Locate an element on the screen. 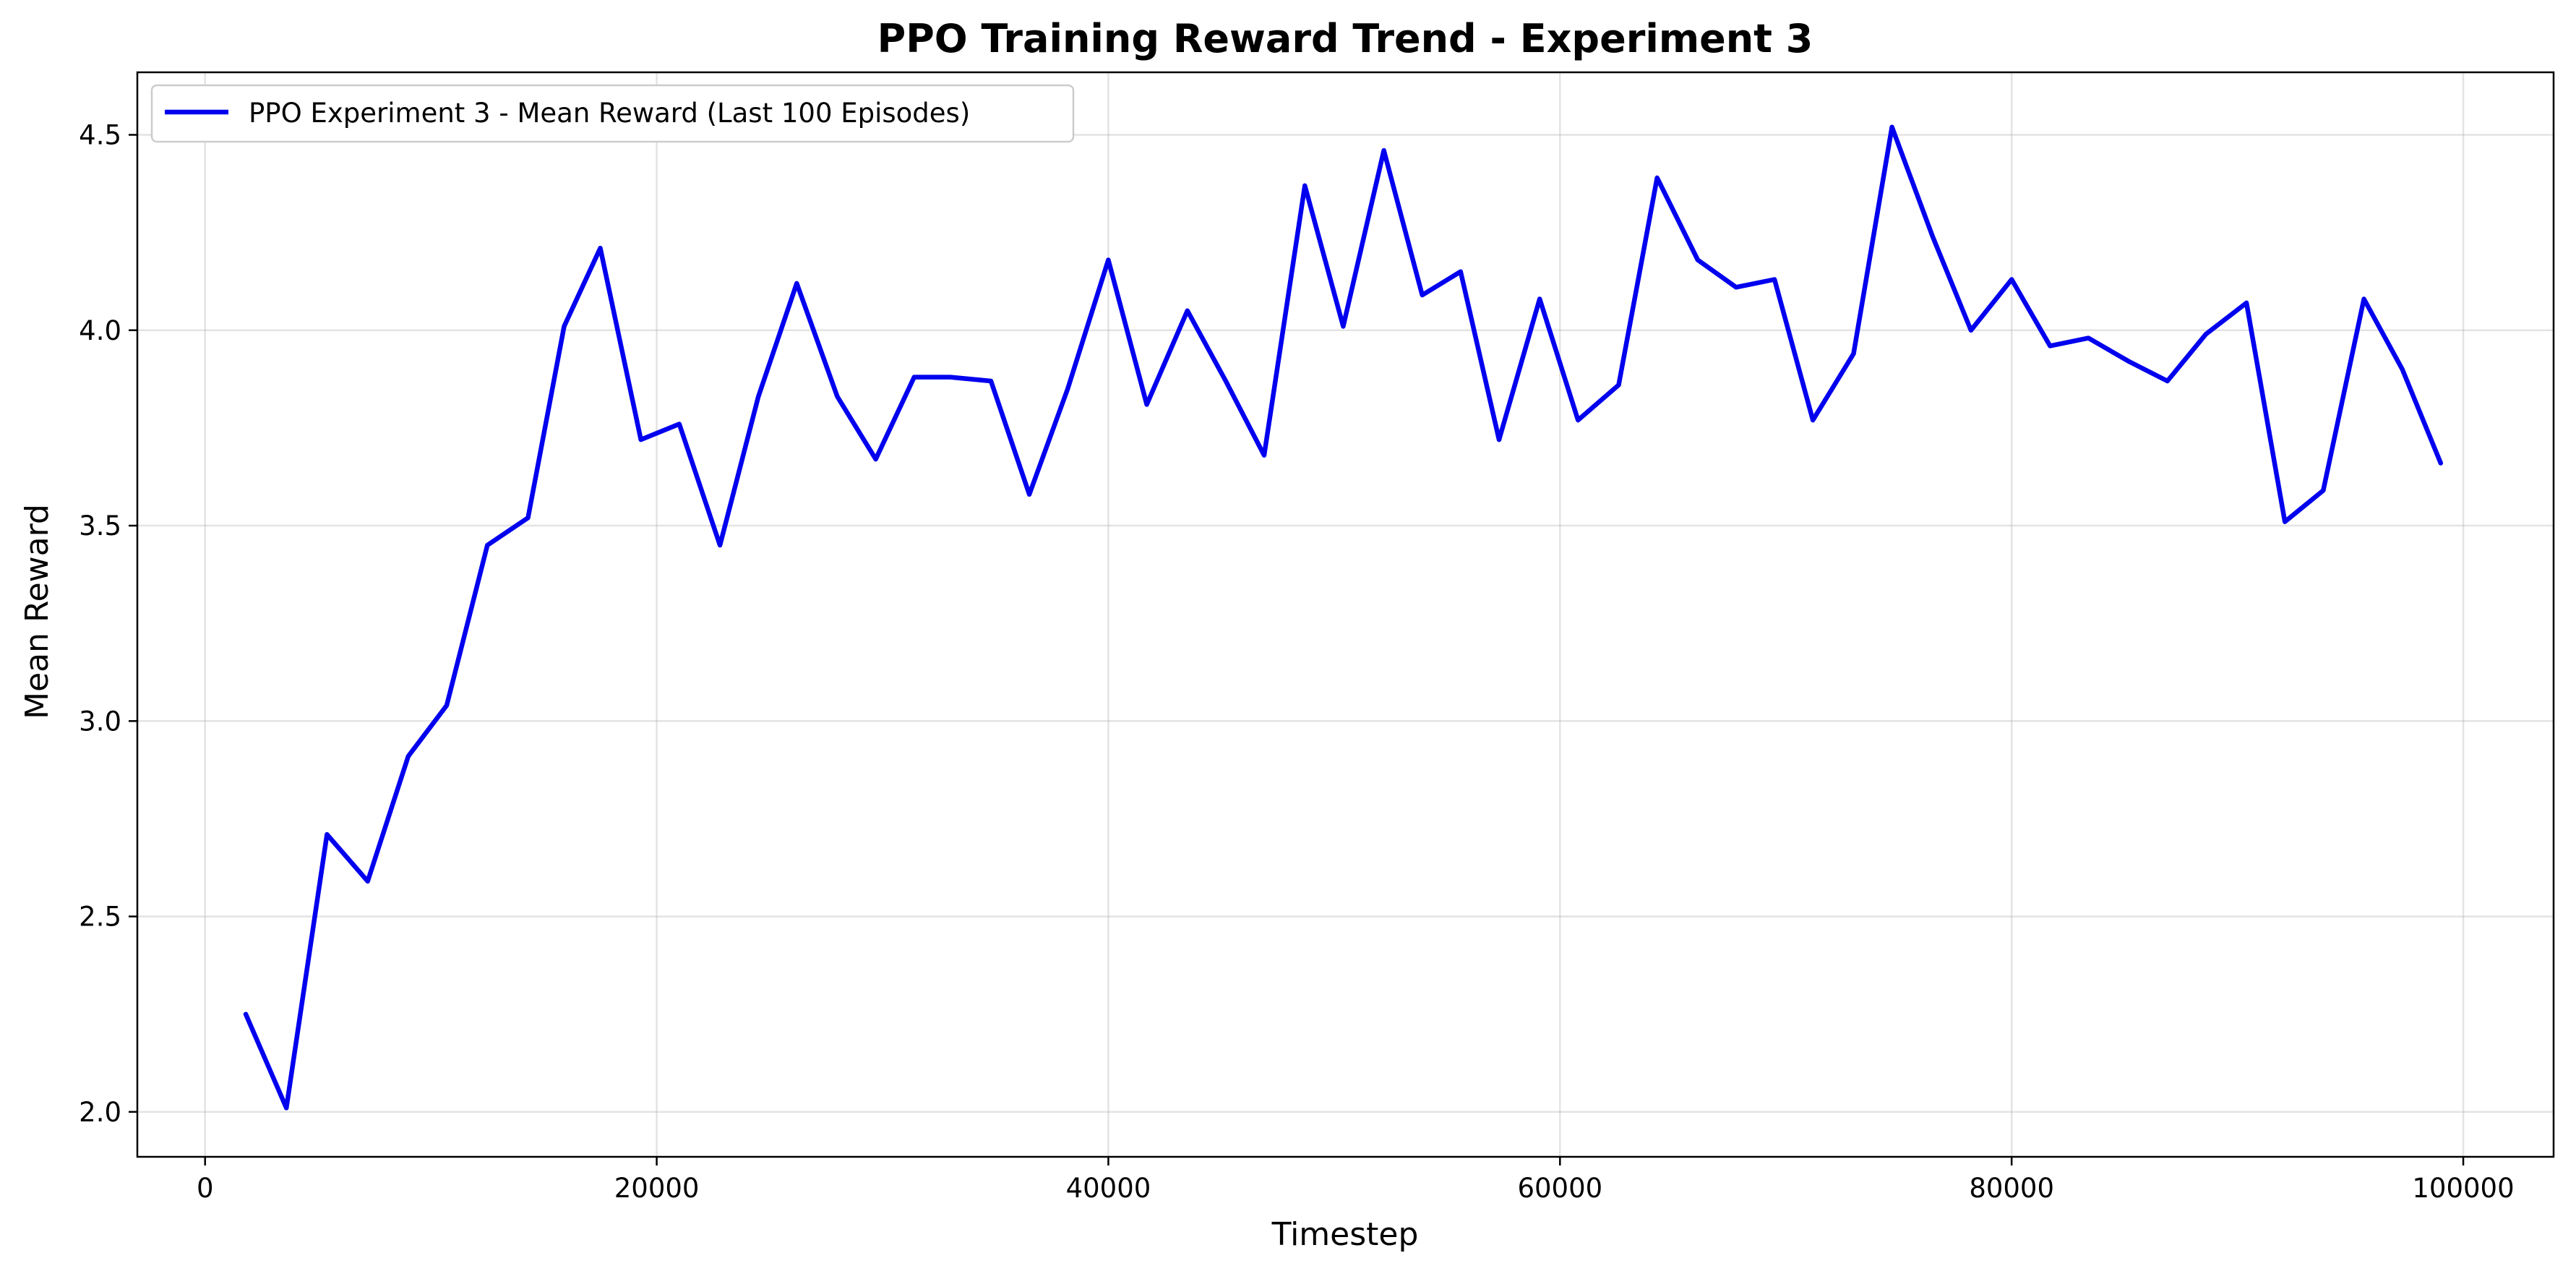 Image resolution: width=2576 pixels, height=1279 pixels. y-tick-label: 3.0 is located at coordinates (100, 721).